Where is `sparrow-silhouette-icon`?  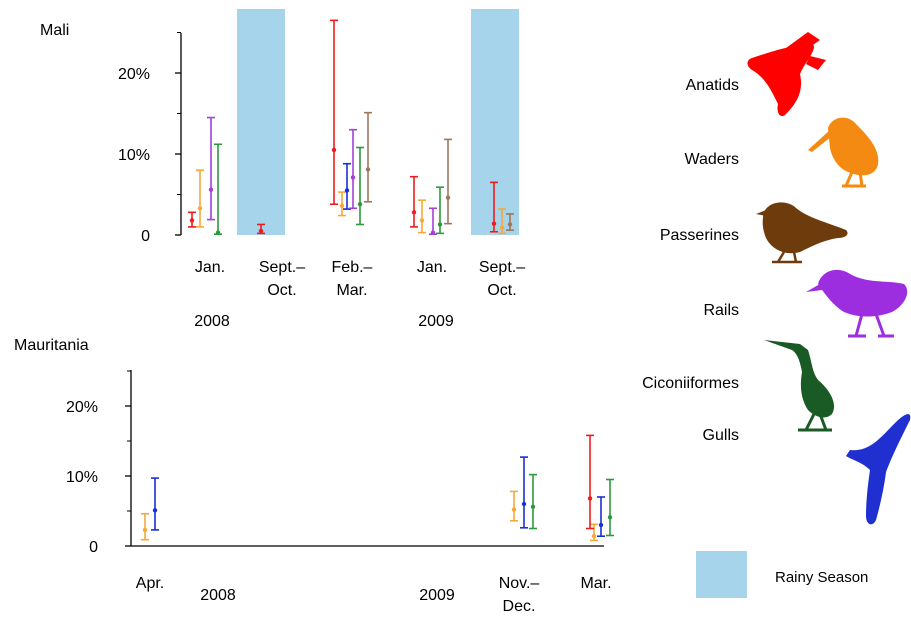 sparrow-silhouette-icon is located at coordinates (802, 233).